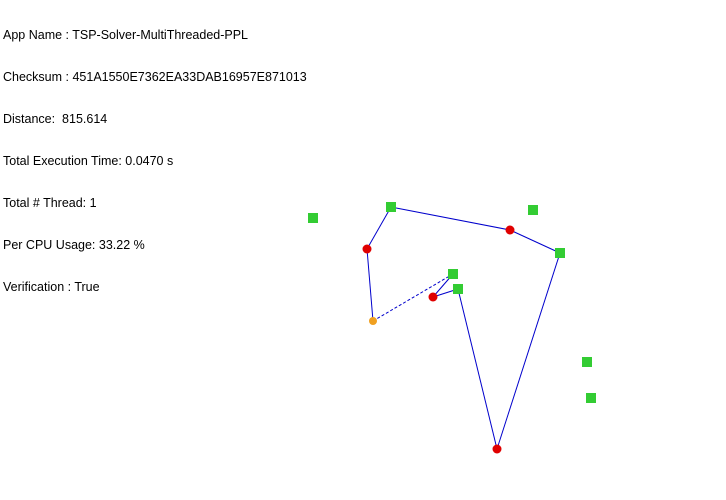 This screenshot has height=500, width=726. What do you see at coordinates (438, 339) in the screenshot?
I see `tour-nodes` at bounding box center [438, 339].